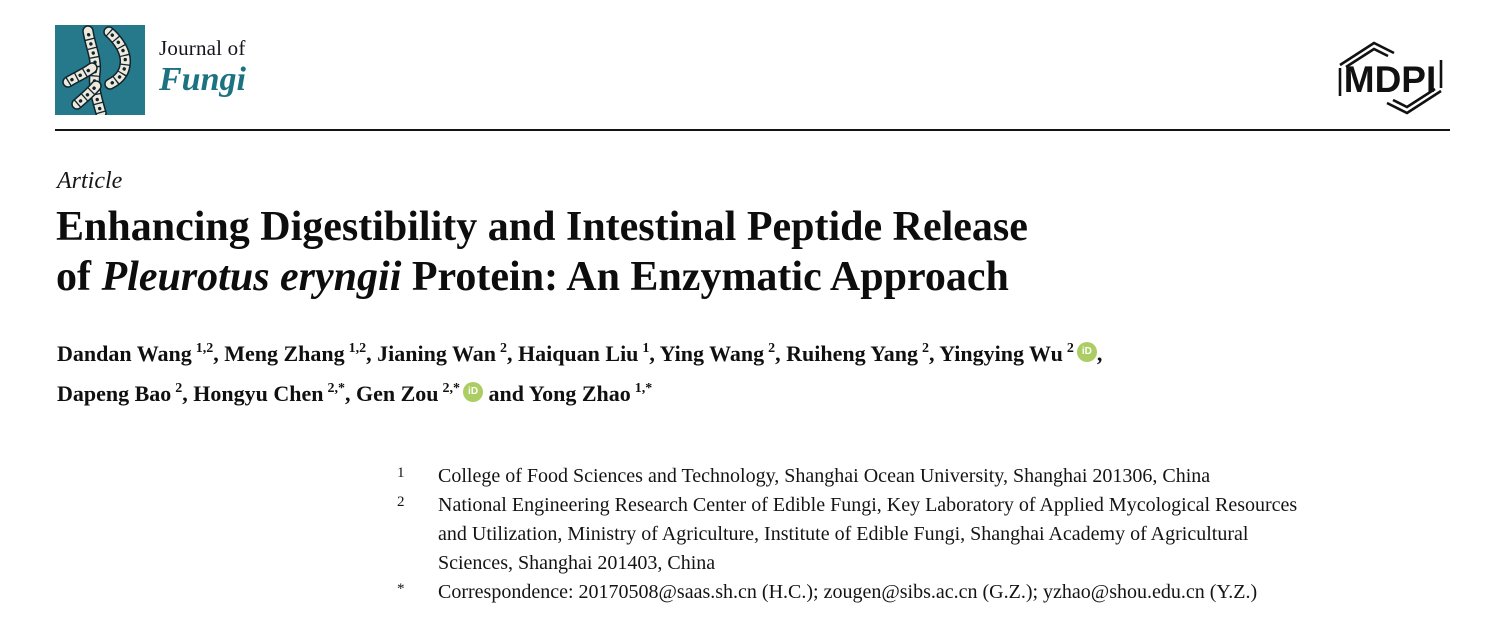 The height and width of the screenshot is (632, 1506). I want to click on title-line2-prefix: of, so click(79, 277).